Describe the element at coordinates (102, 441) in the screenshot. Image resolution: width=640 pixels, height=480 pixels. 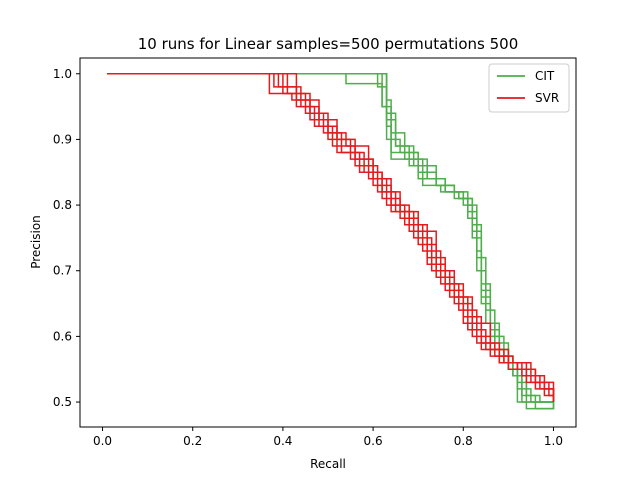
I see `x-tick-label: 0.0` at that location.